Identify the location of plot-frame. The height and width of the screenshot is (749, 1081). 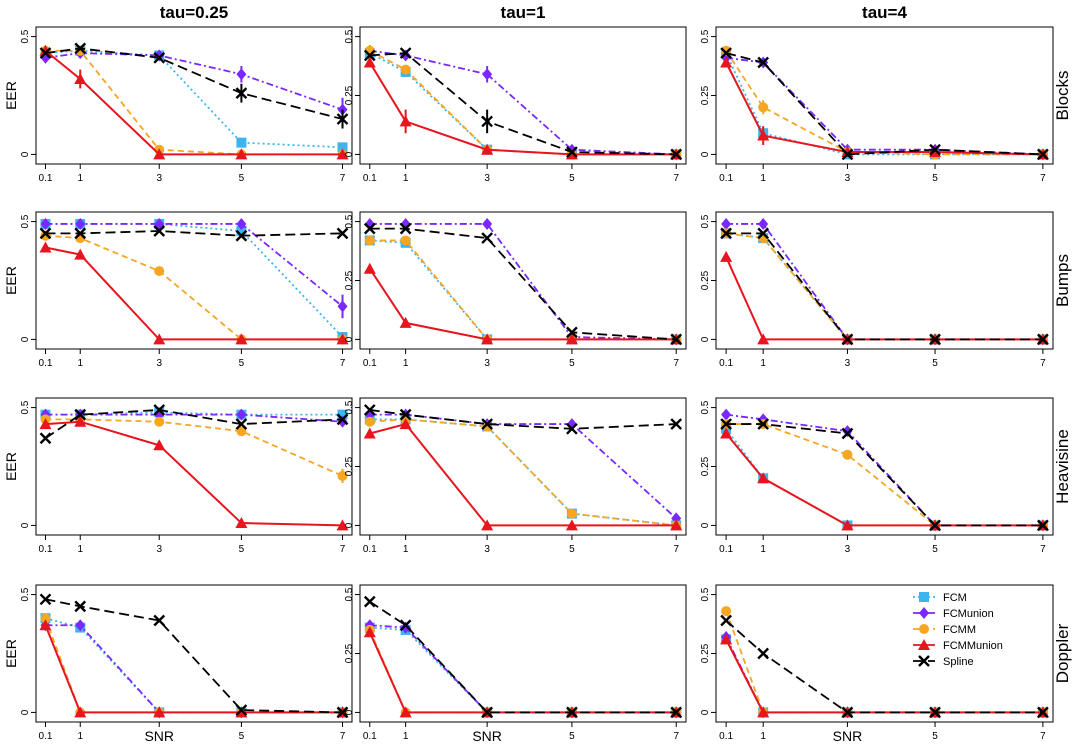
(194, 95).